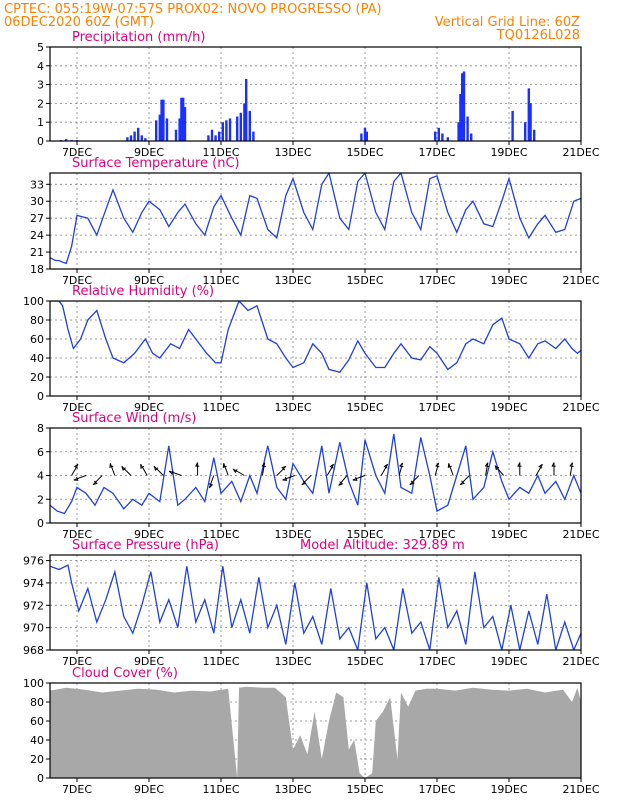  Describe the element at coordinates (33, 583) in the screenshot. I see `y-tick-label: 974` at that location.